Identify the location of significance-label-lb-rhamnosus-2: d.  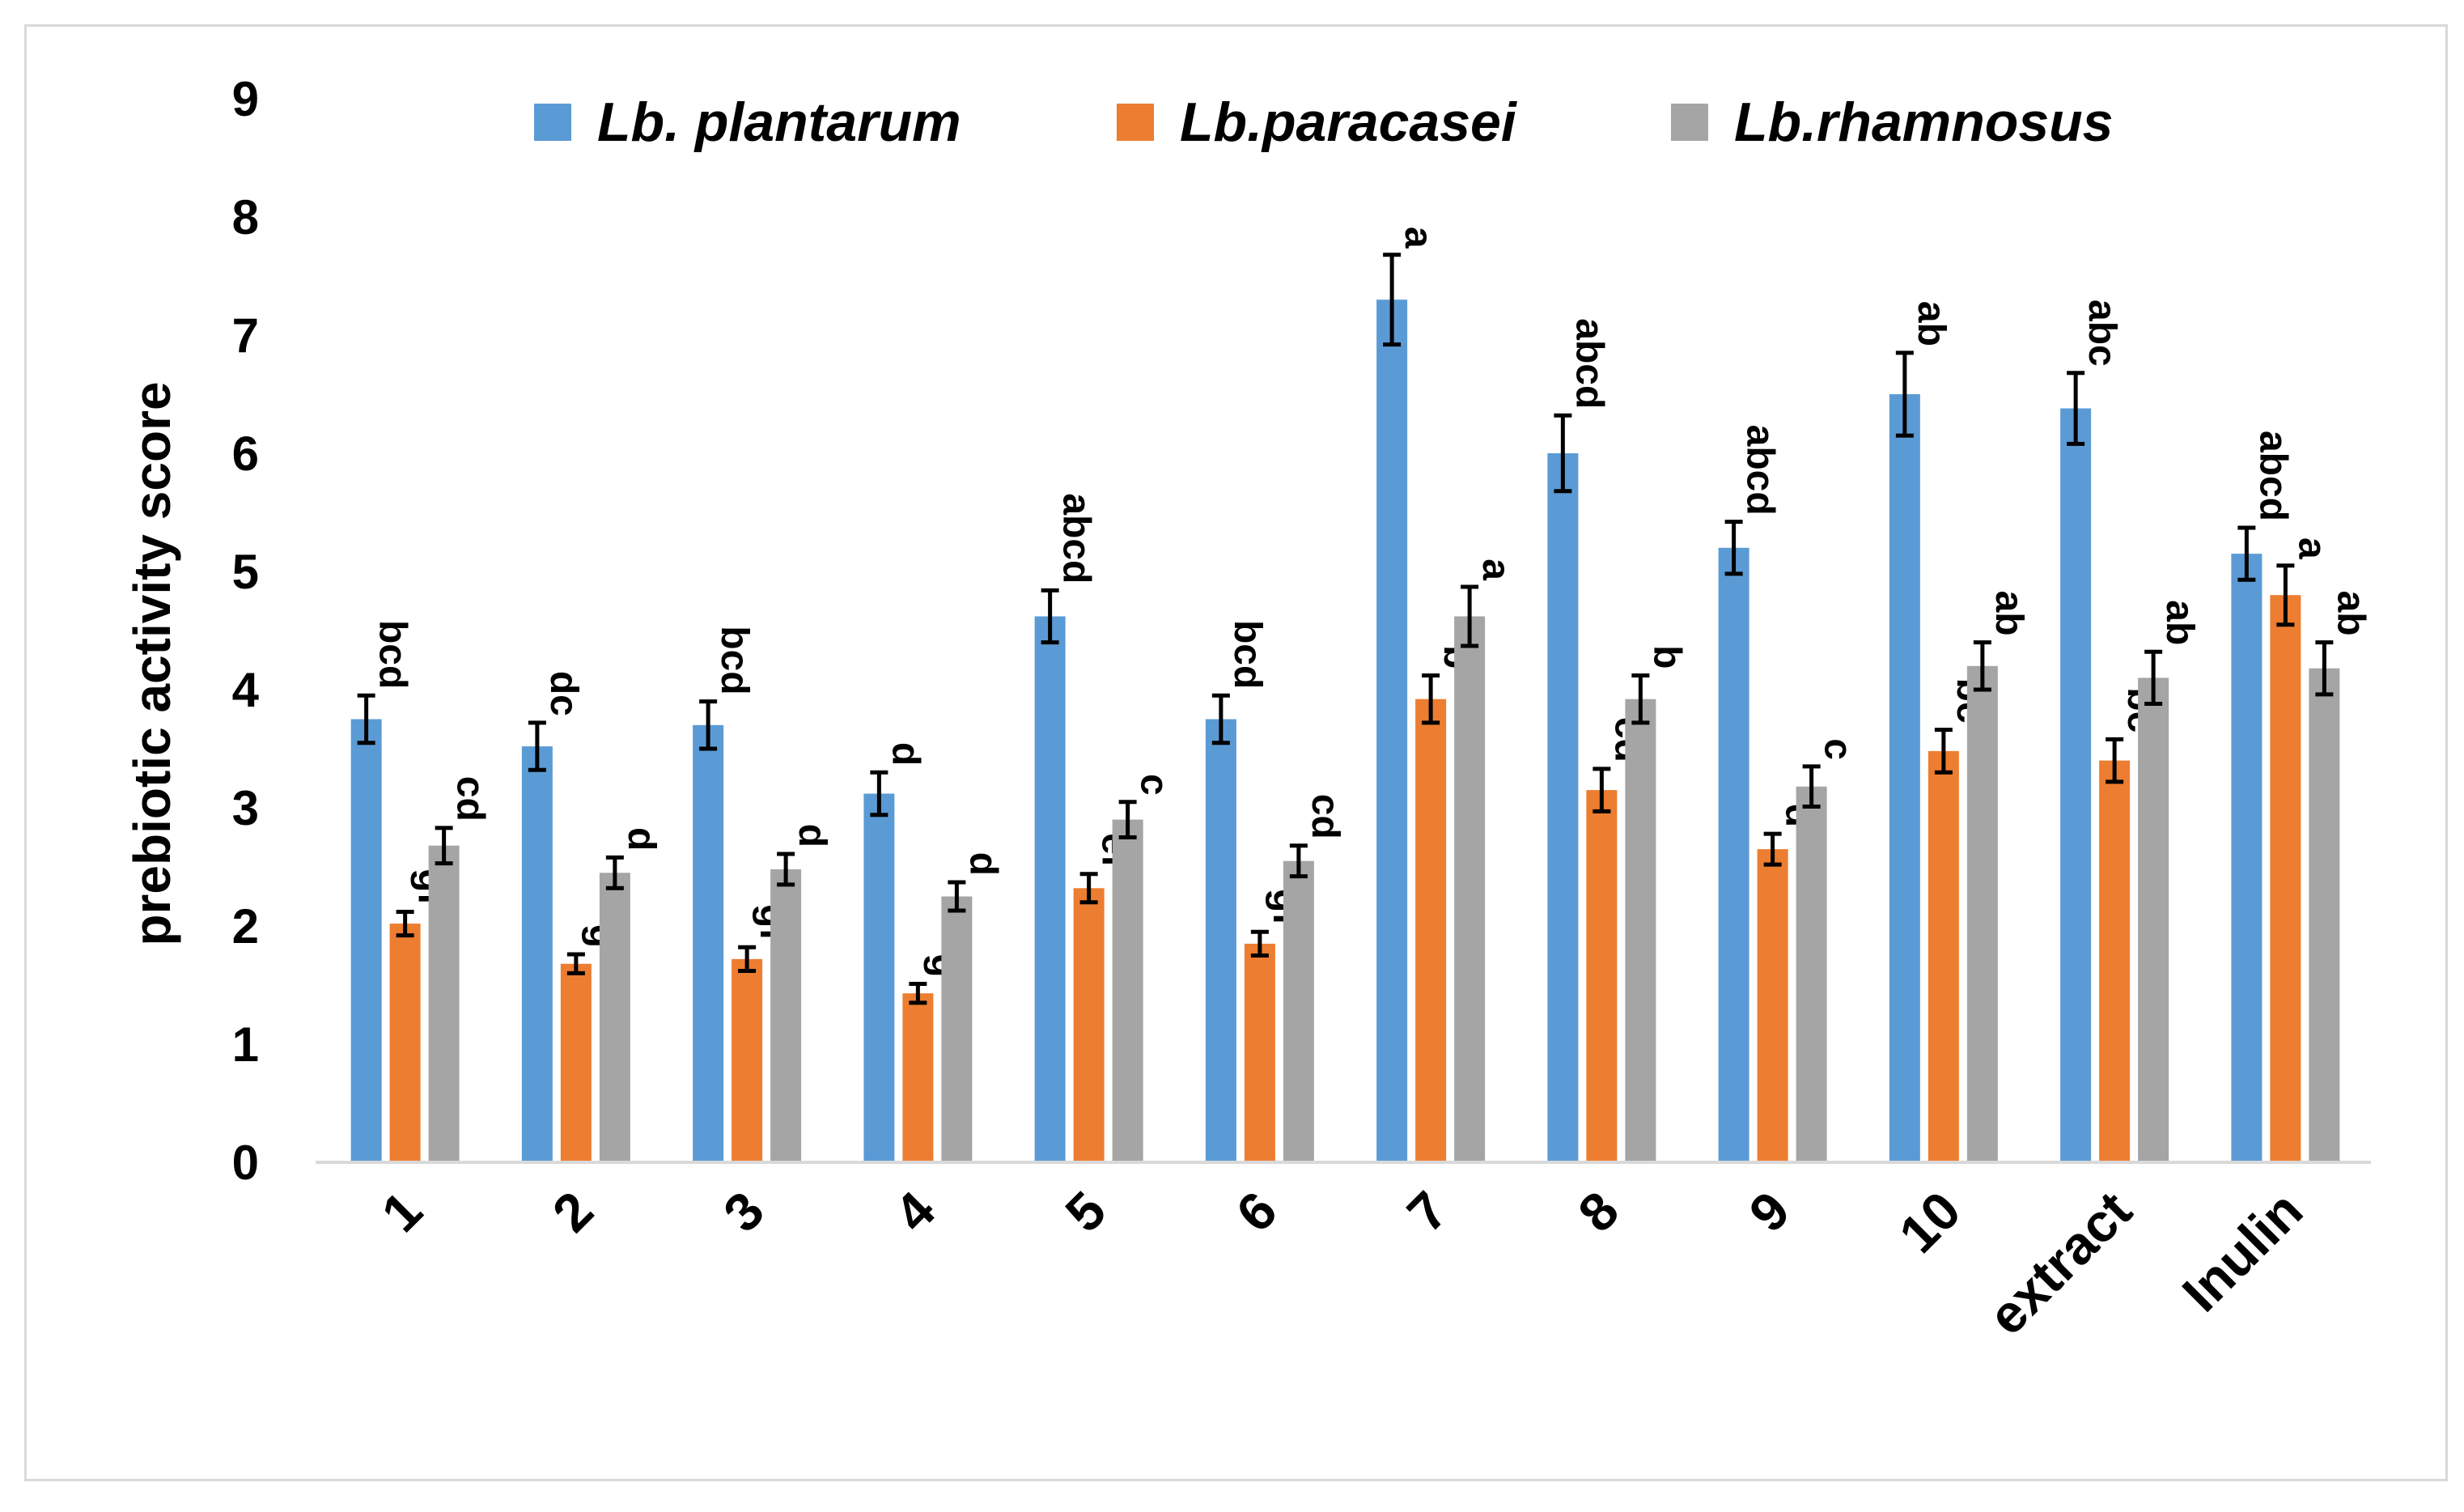
(641, 839).